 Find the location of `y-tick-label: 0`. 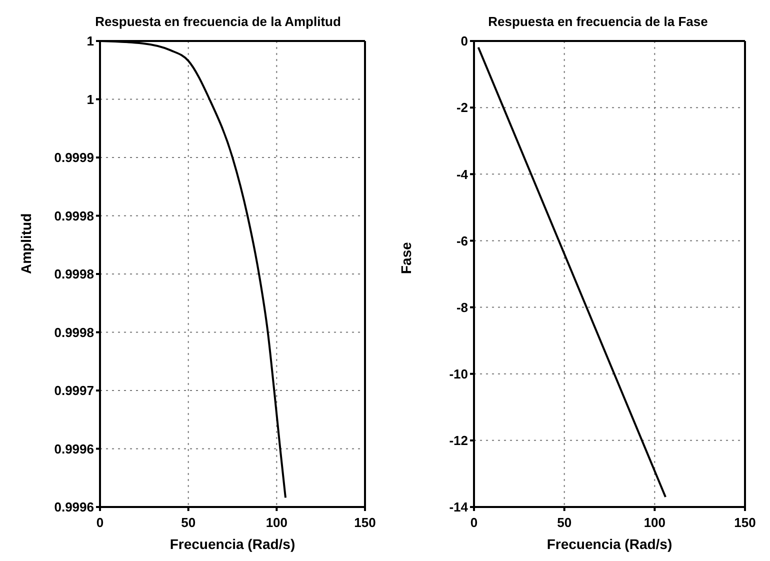

y-tick-label: 0 is located at coordinates (464, 41).